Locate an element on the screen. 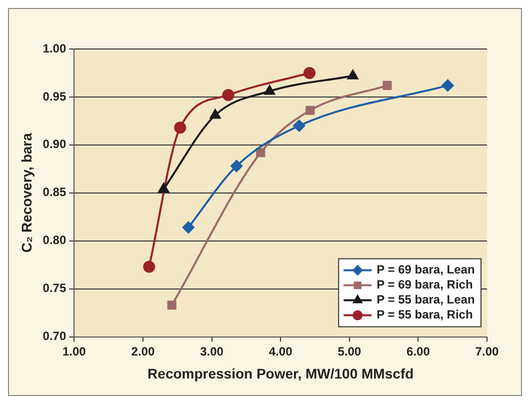 This screenshot has height=402, width=528. x-tick-label: 3.00 is located at coordinates (212, 351).